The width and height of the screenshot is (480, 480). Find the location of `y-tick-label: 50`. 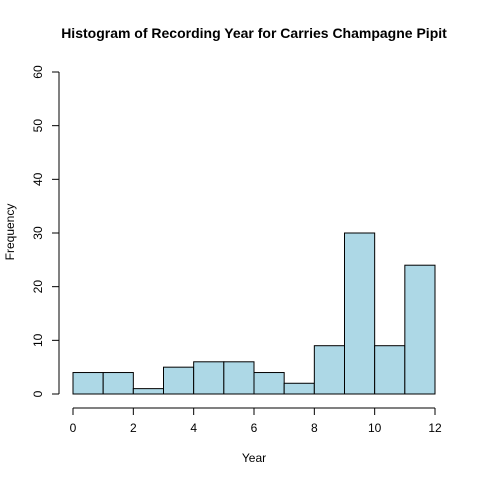

y-tick-label: 50 is located at coordinates (38, 126).